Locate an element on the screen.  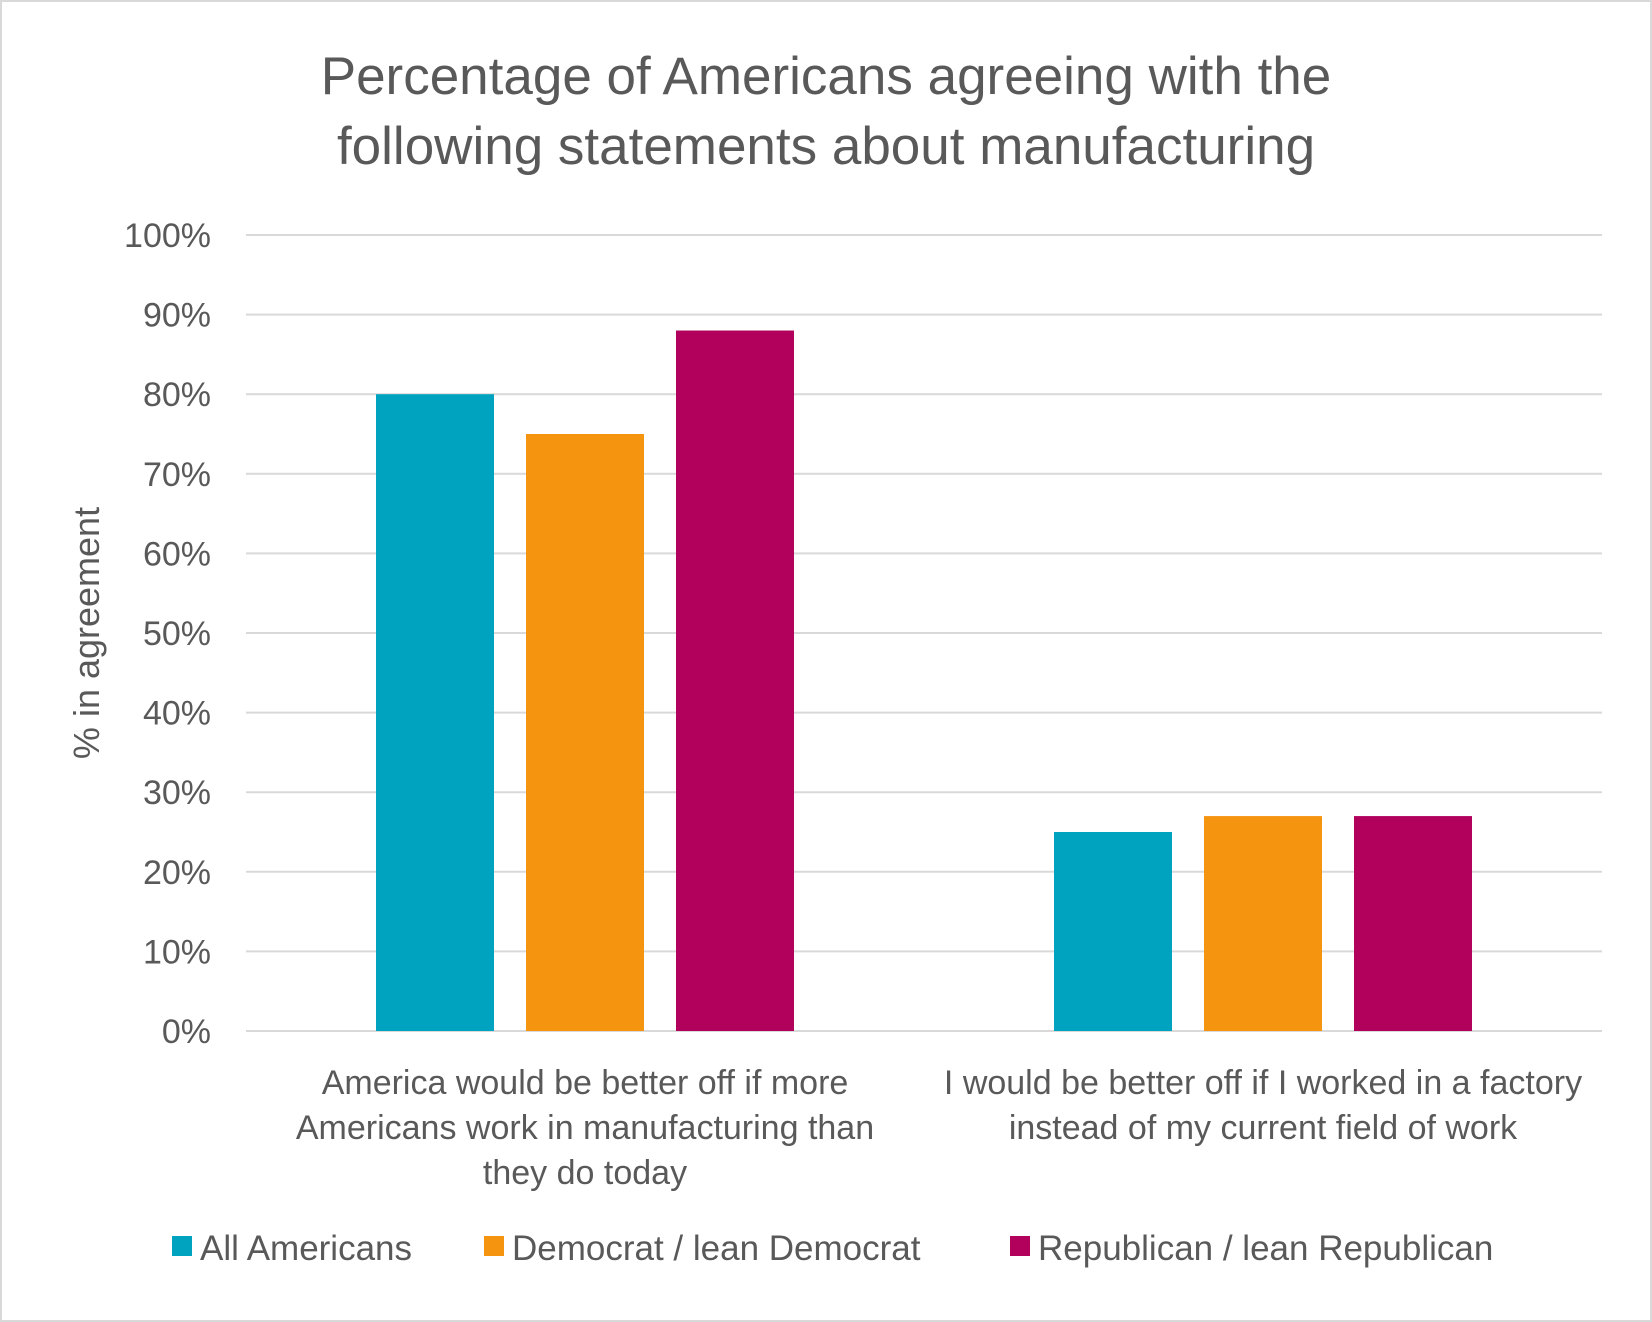
y-axis-ticks: 0% 10% 20% 30% 40% 50% 60% 70% 80% 90% 100% is located at coordinates (167, 634).